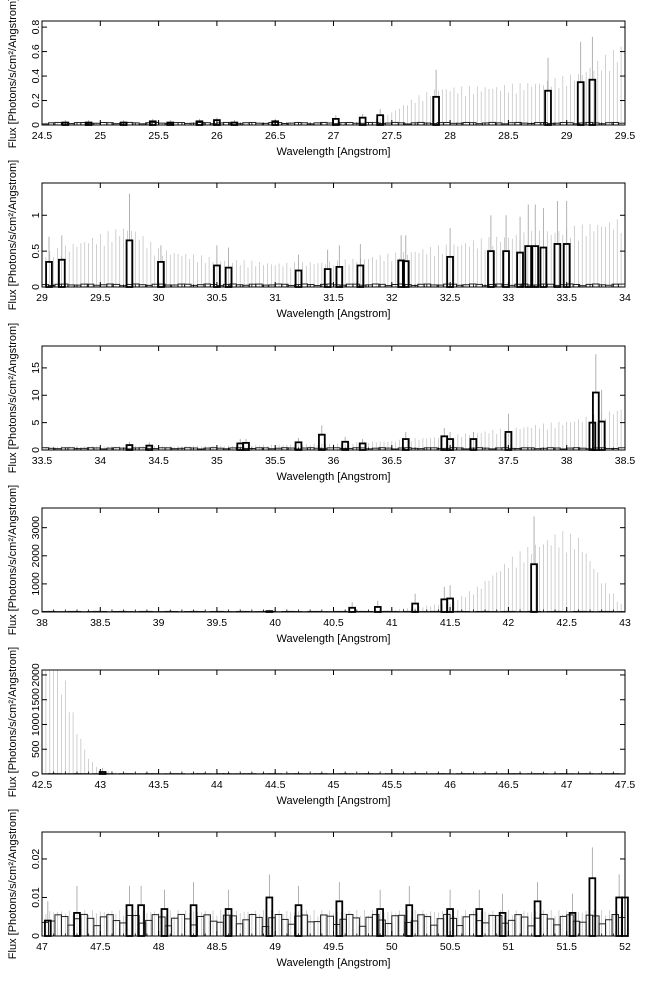 This screenshot has height=981, width=647. I want to click on y-tick-label: 0.2, so click(36, 100).